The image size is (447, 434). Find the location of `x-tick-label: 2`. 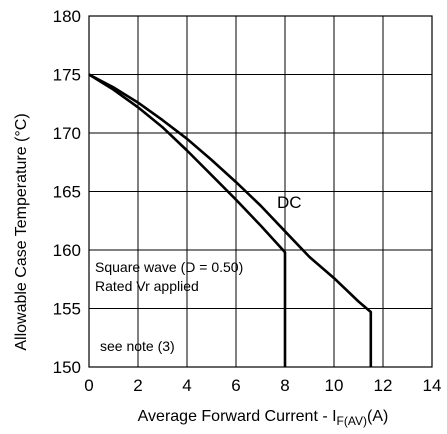

x-tick-label: 2 is located at coordinates (137, 385).